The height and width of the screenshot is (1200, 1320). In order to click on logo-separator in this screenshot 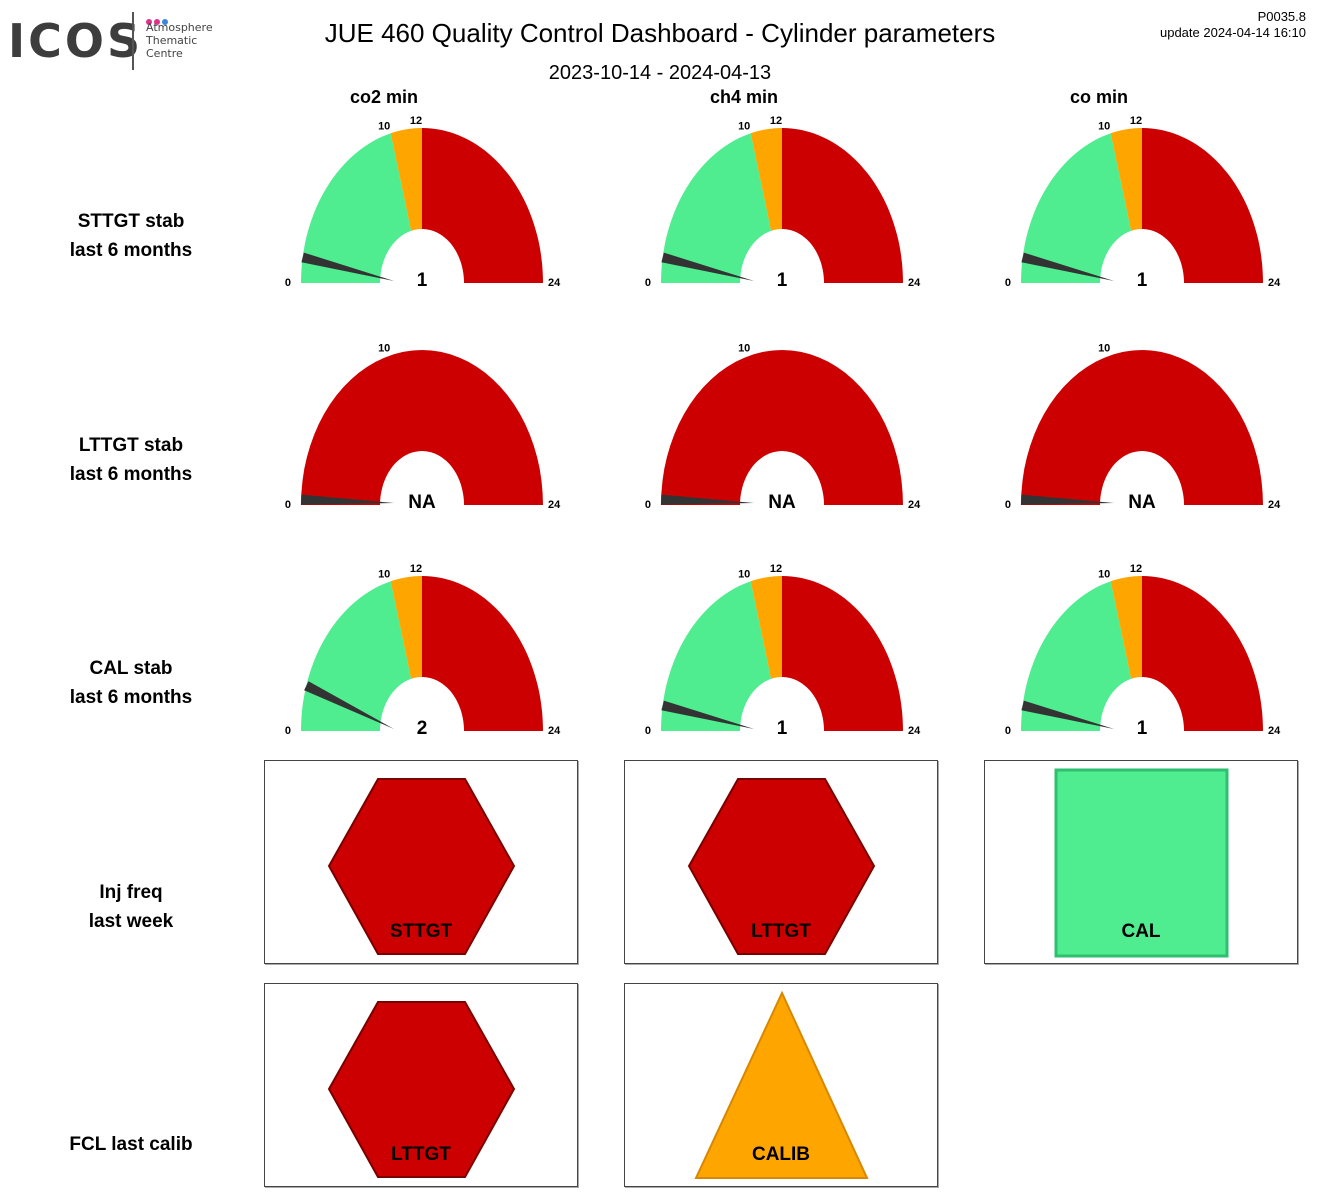, I will do `click(133, 41)`.